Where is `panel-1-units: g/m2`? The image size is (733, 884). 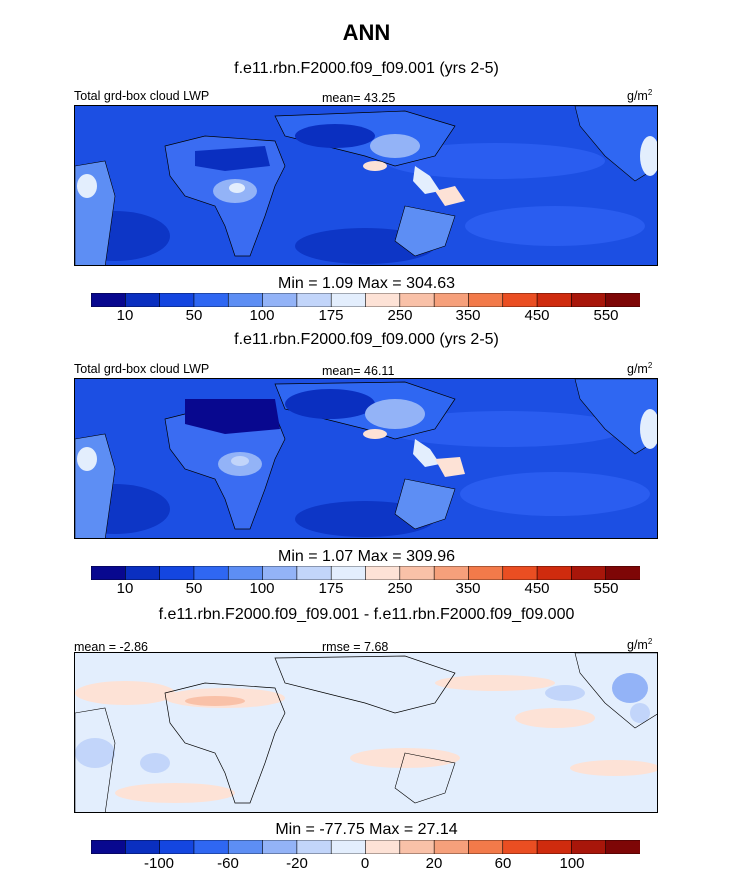 panel-1-units: g/m2 is located at coordinates (640, 96).